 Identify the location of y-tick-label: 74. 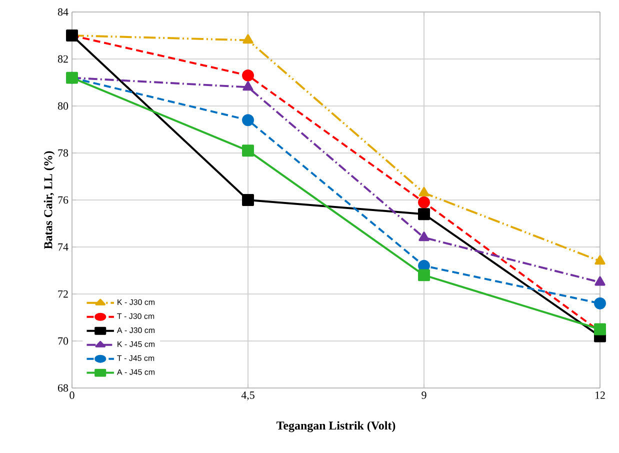
(63, 247).